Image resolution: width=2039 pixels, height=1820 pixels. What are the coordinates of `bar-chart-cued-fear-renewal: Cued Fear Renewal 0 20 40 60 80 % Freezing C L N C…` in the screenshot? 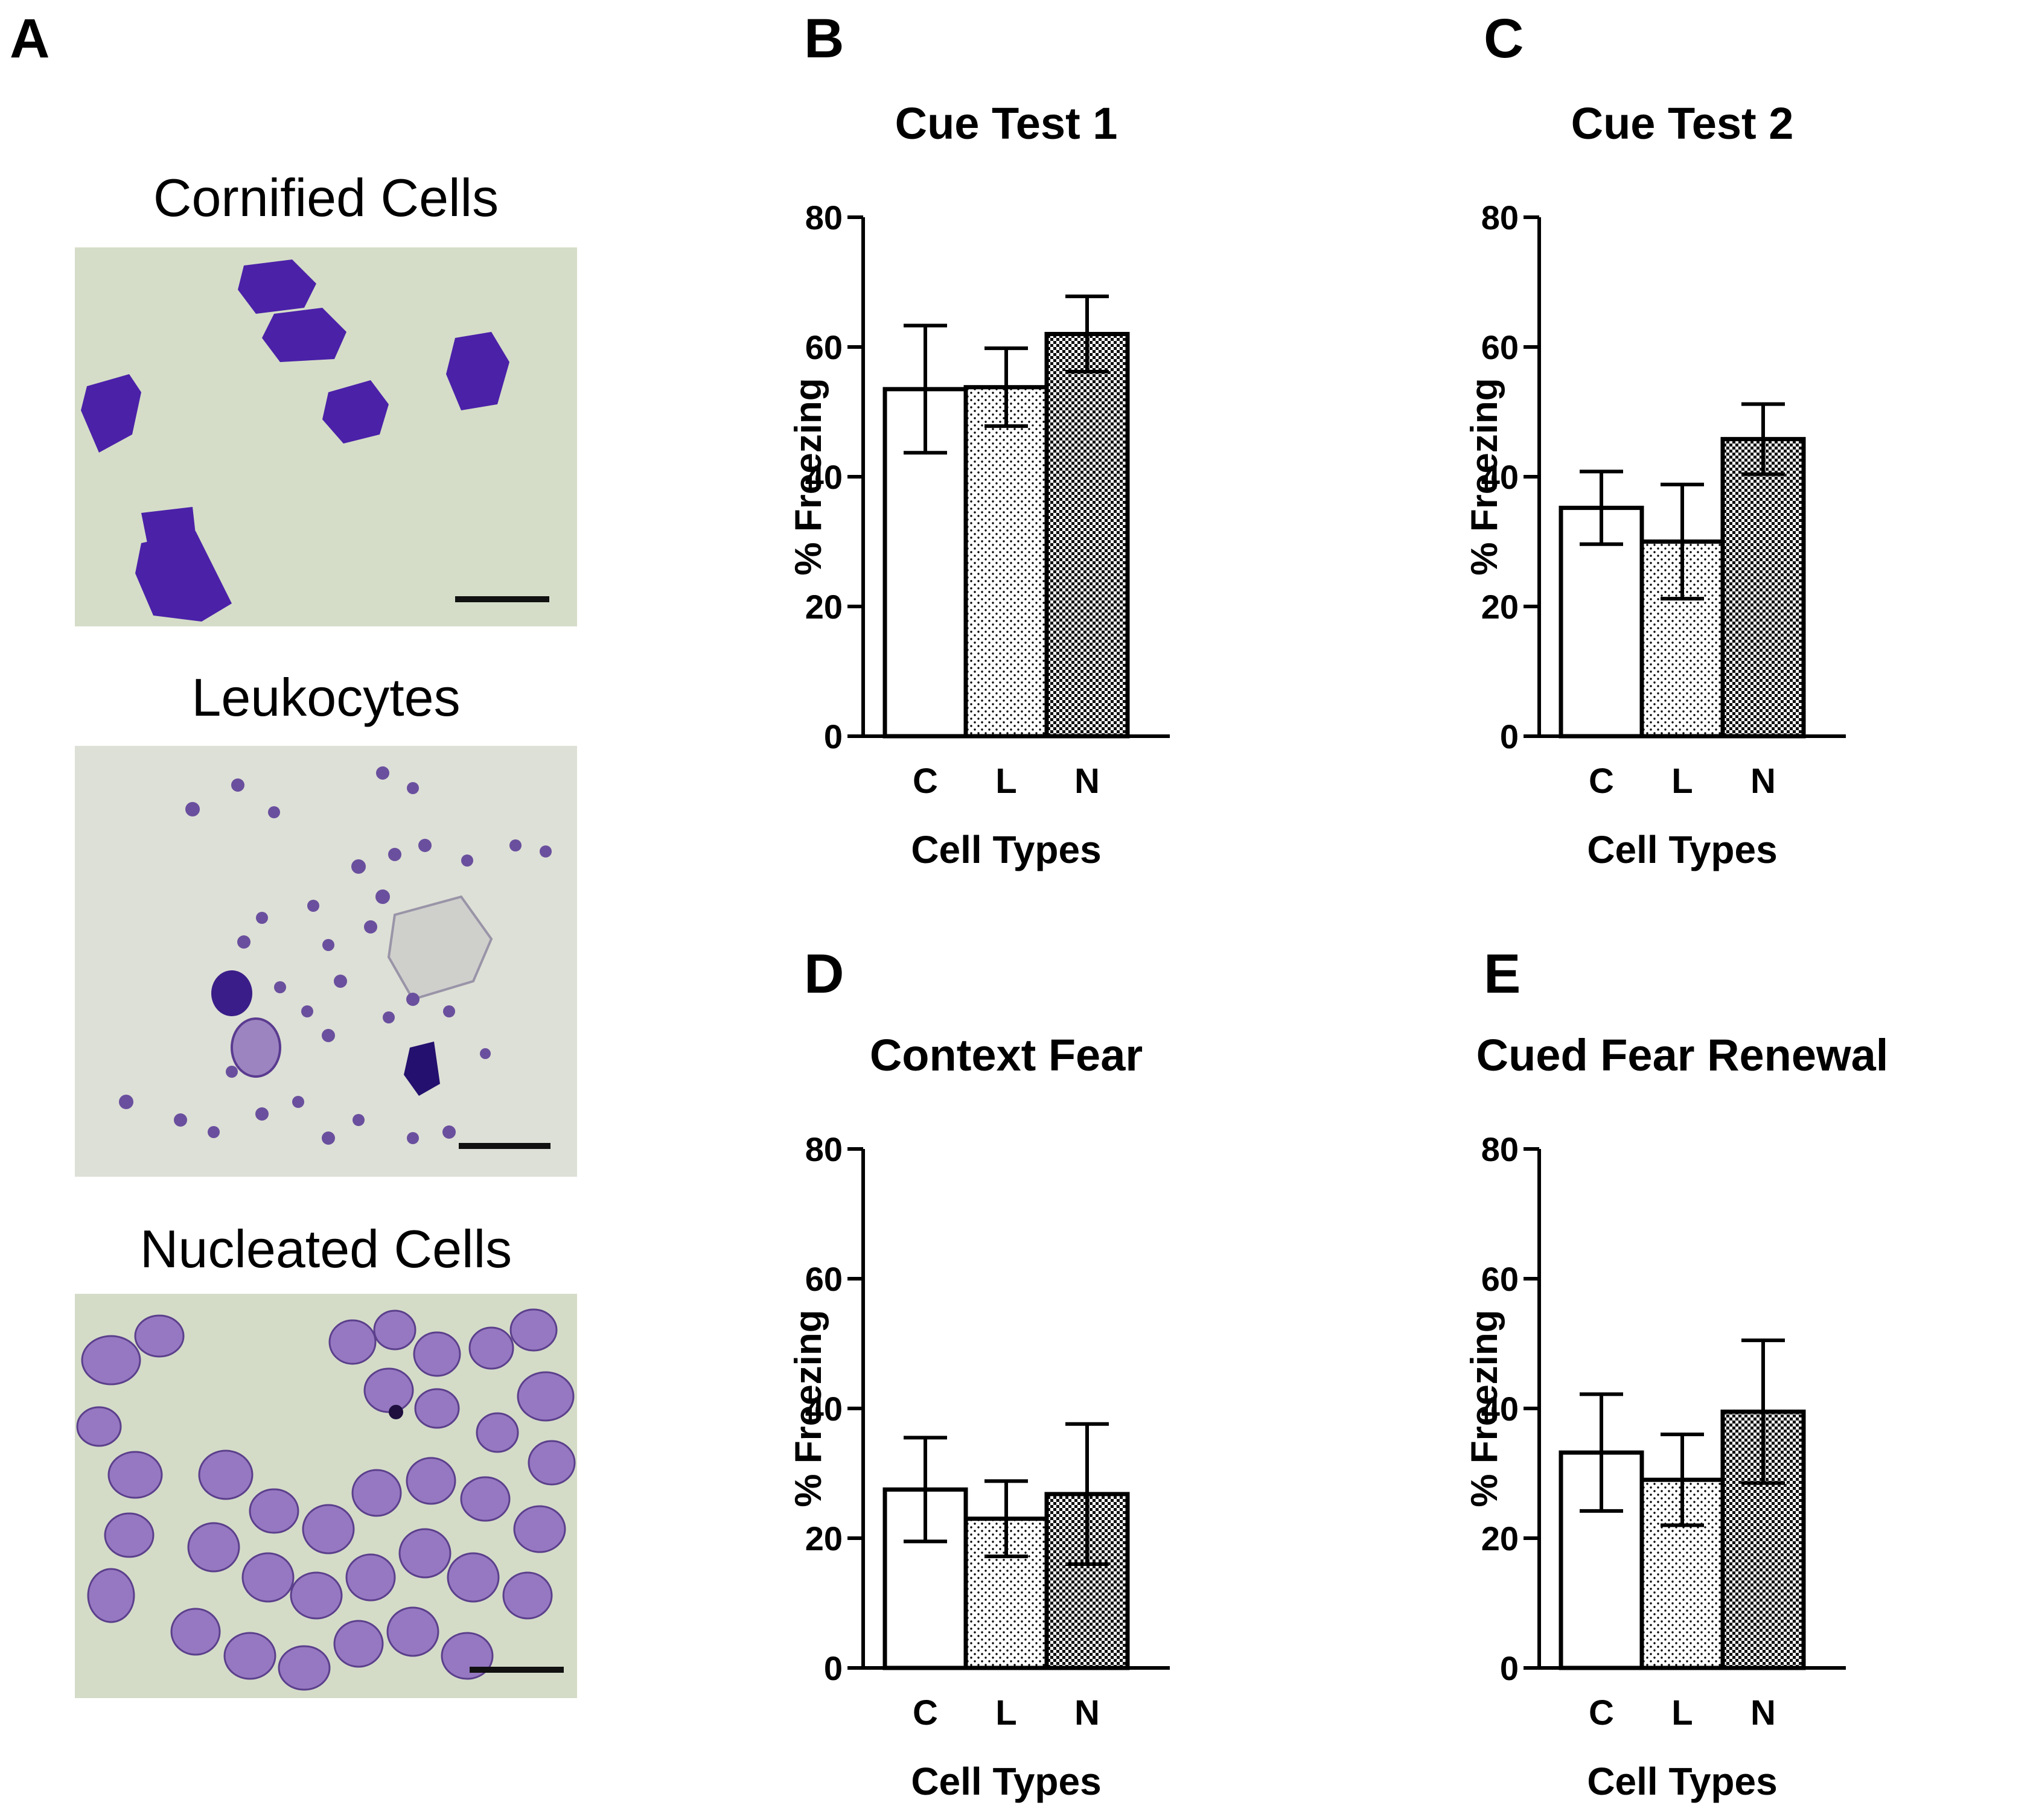 It's located at (1750, 1417).